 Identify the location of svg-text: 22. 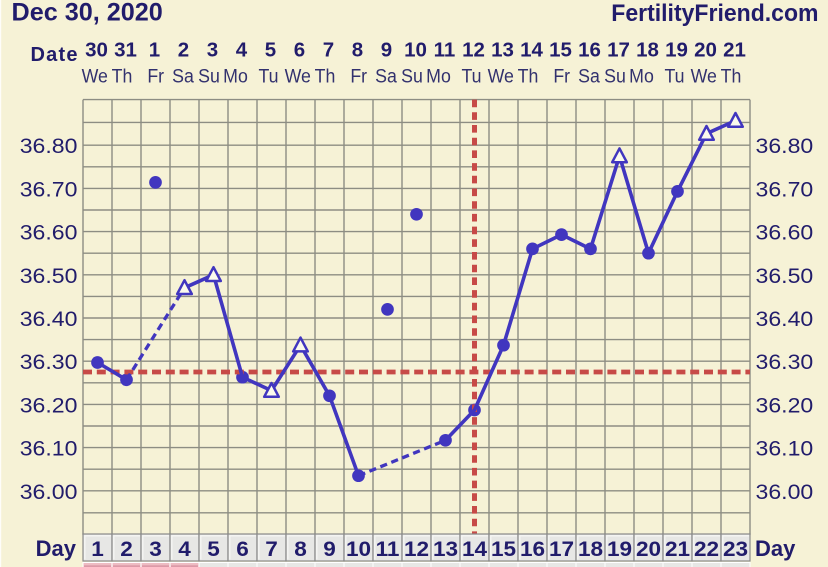
(706, 548).